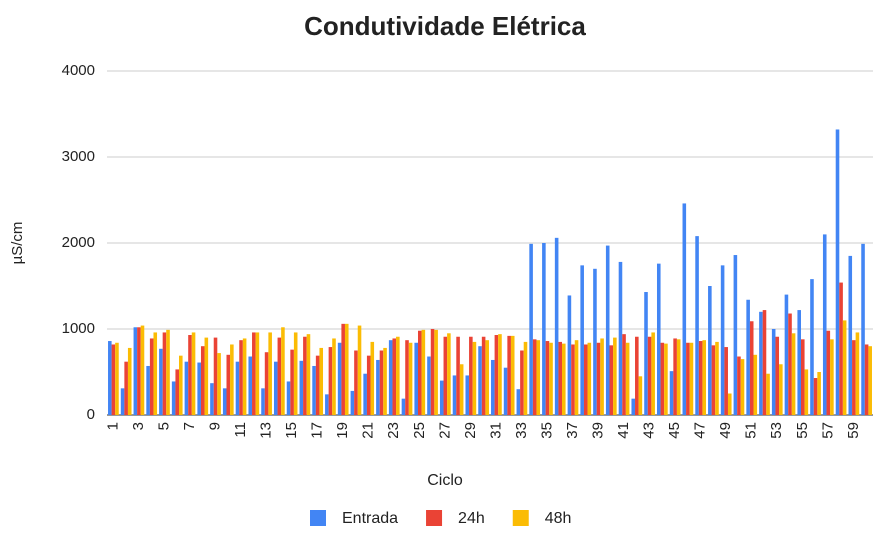 Image resolution: width=873 pixels, height=534 pixels. I want to click on x-tick-label: 5, so click(163, 426).